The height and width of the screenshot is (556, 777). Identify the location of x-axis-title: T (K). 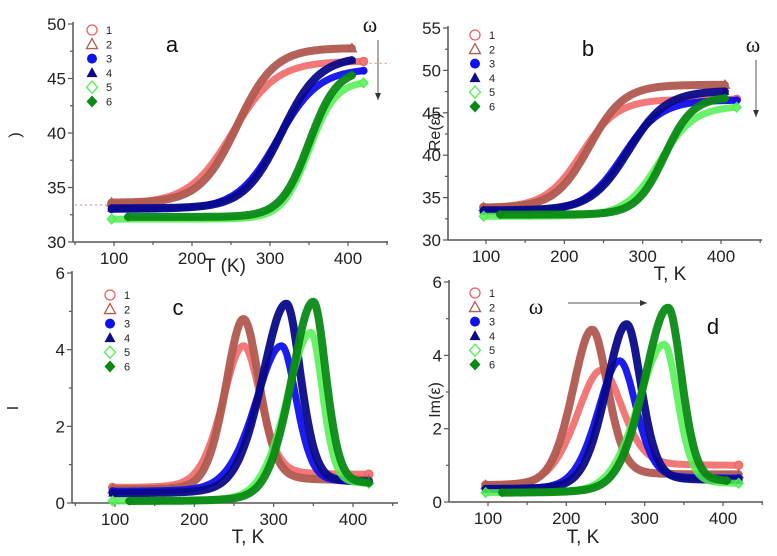
(225, 266).